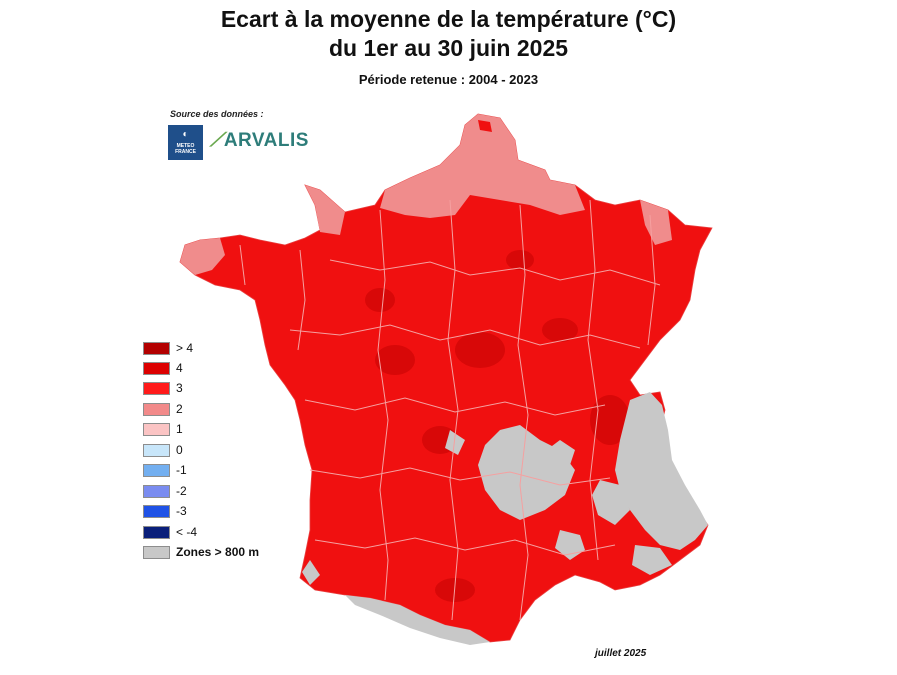 This screenshot has width=897, height=675. What do you see at coordinates (656, 222) in the screenshot?
I see `alsace-zone` at bounding box center [656, 222].